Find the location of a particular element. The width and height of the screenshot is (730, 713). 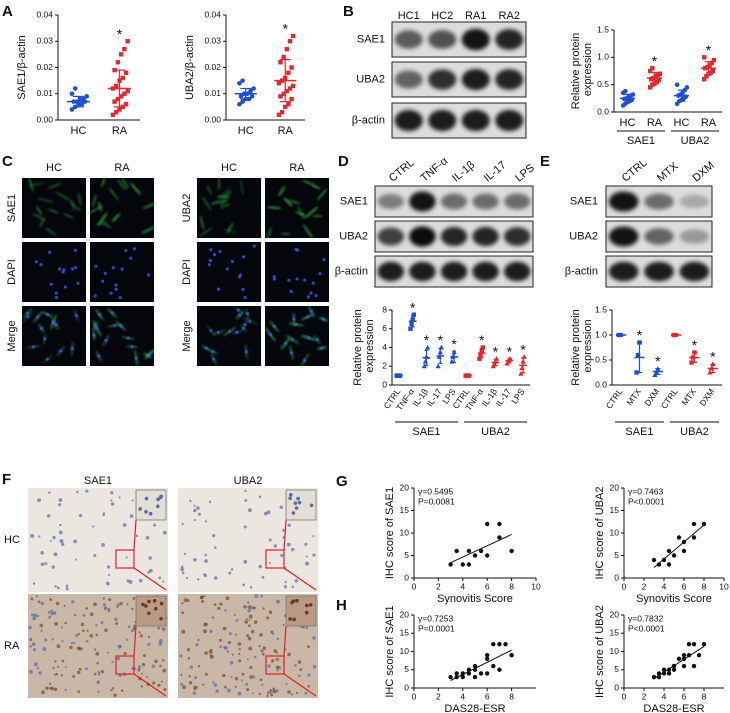

column-label: SAE1 is located at coordinates (98, 481).